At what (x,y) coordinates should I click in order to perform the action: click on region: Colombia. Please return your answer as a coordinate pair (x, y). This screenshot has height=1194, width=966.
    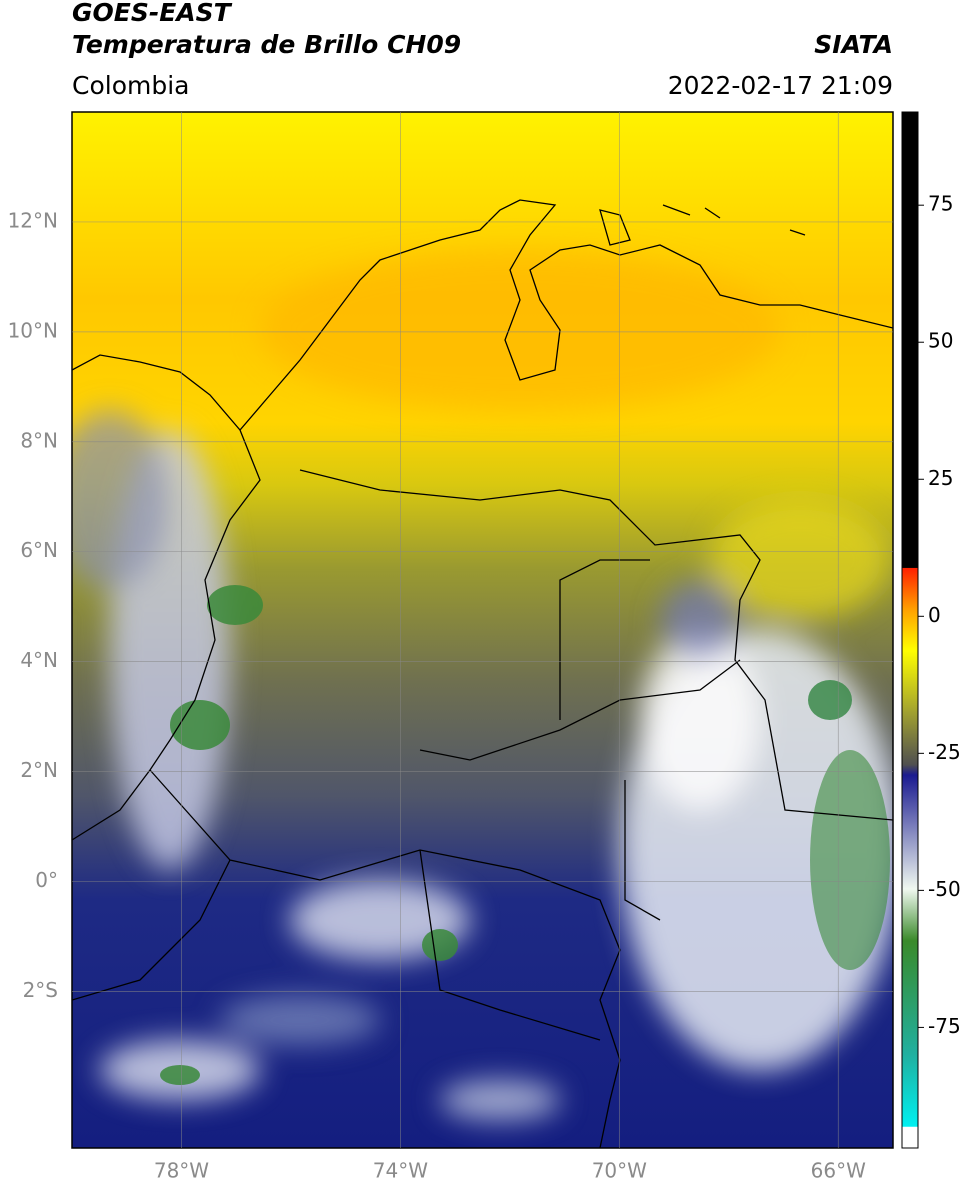
    Looking at the image, I should click on (130, 85).